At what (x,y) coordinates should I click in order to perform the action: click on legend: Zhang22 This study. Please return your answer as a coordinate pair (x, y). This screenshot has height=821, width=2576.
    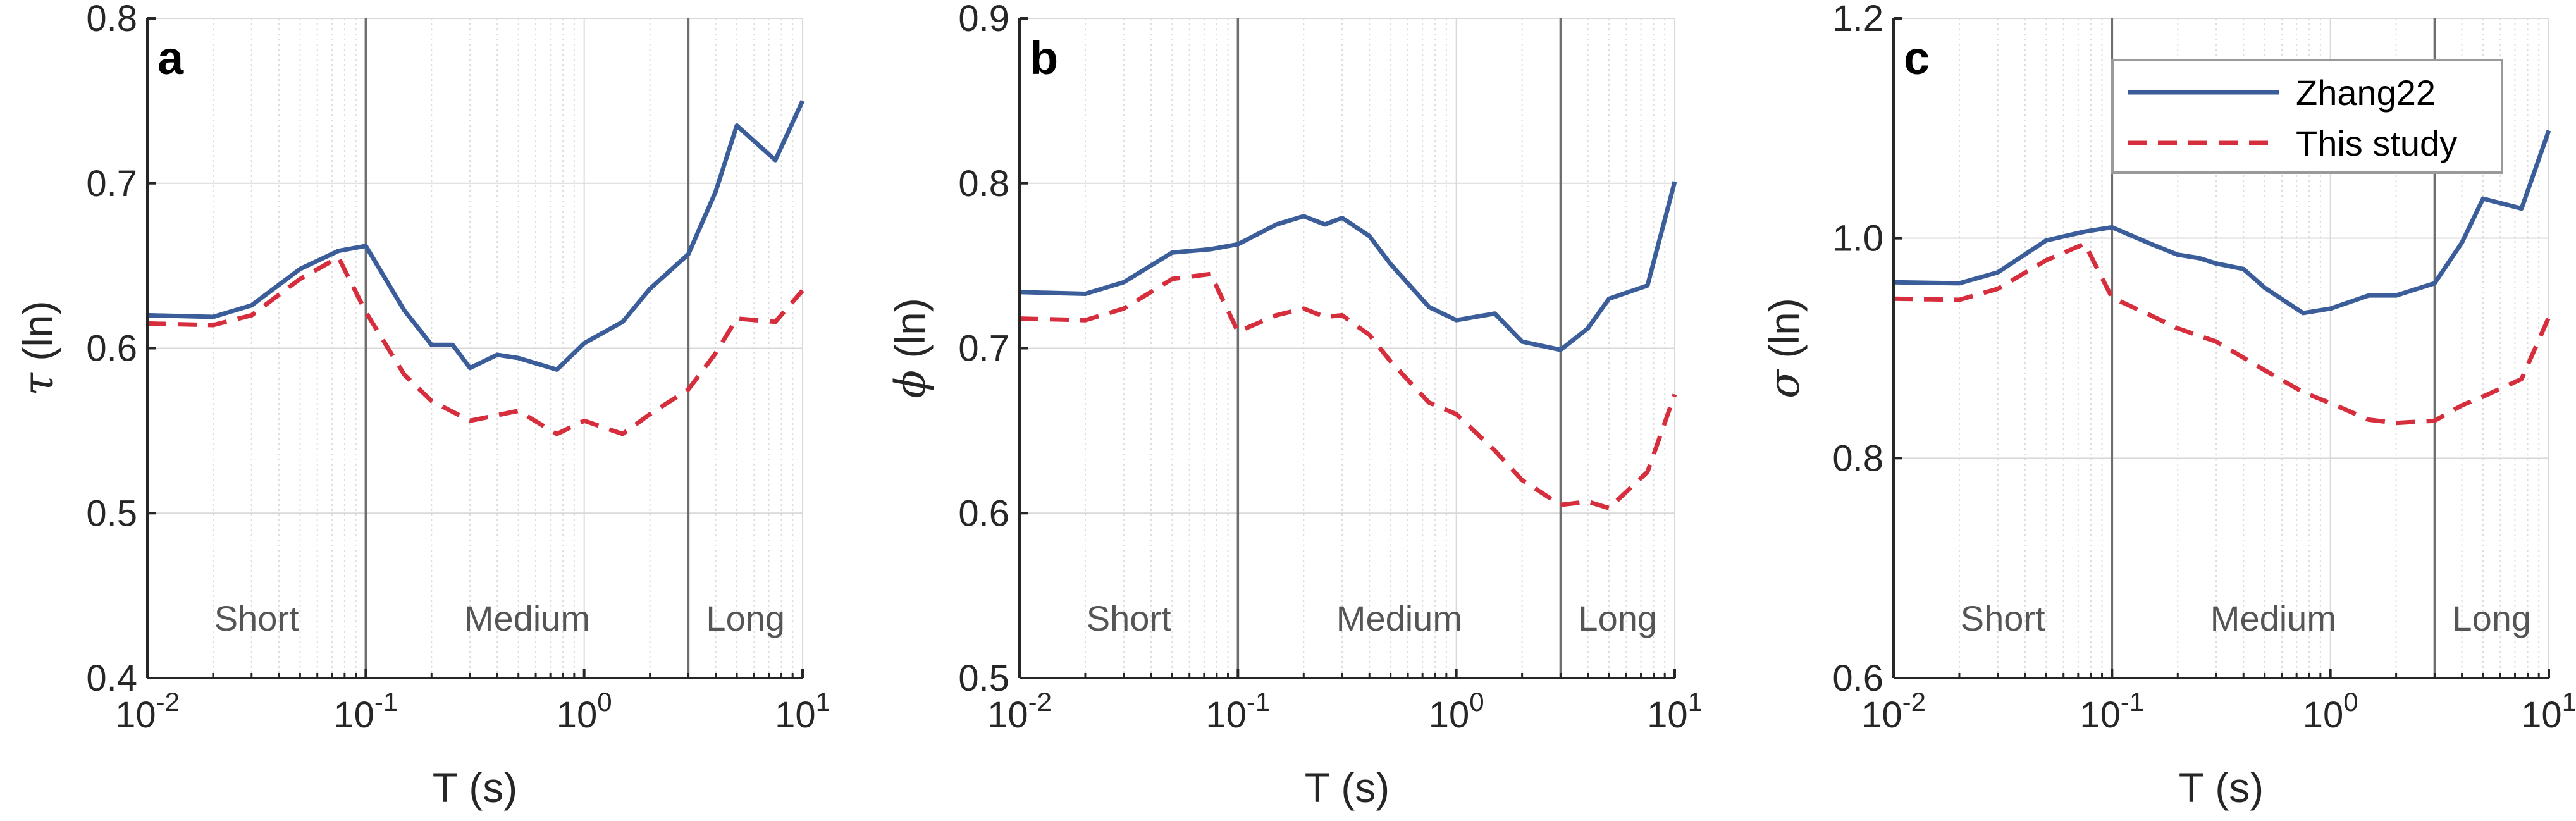
    Looking at the image, I should click on (2307, 116).